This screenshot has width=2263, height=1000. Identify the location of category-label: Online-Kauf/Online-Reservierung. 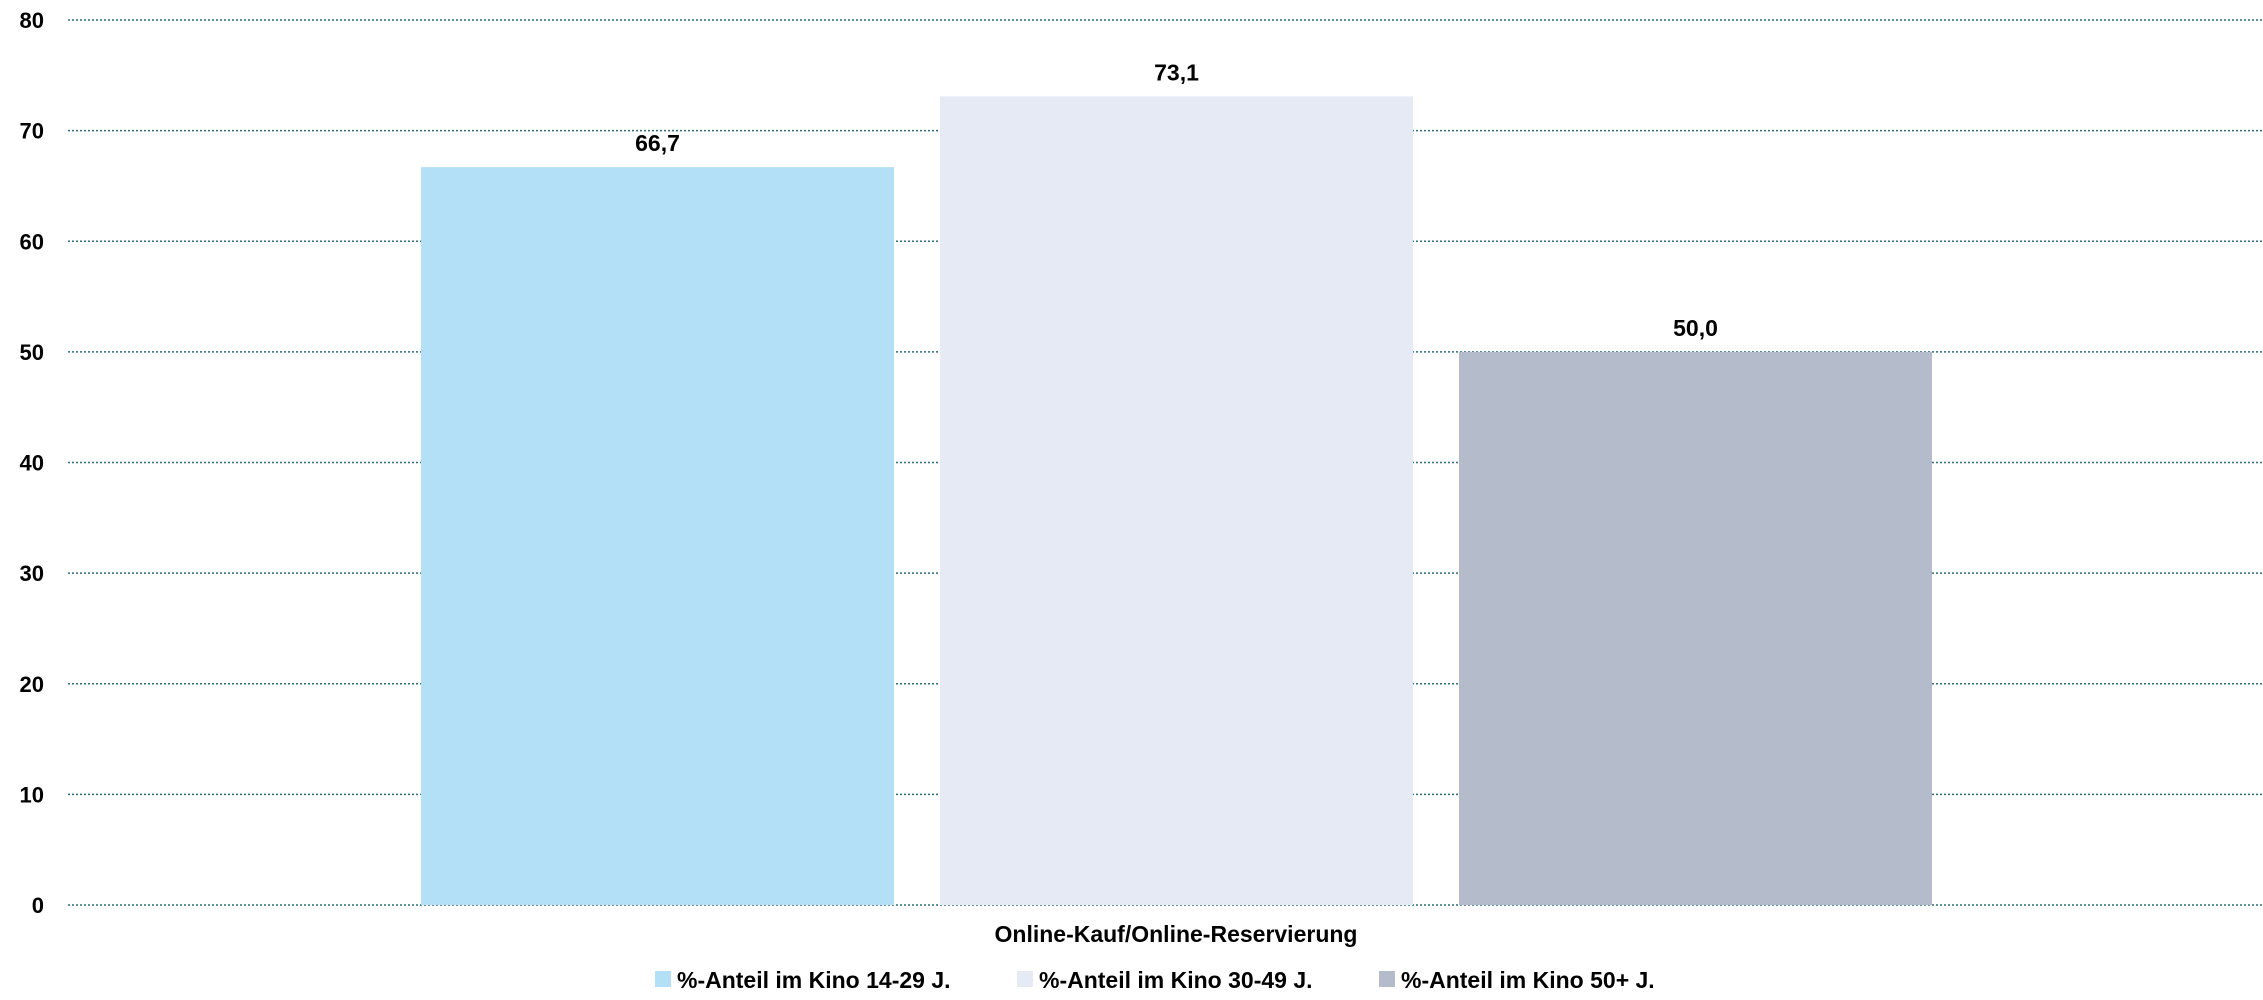
(1176, 934).